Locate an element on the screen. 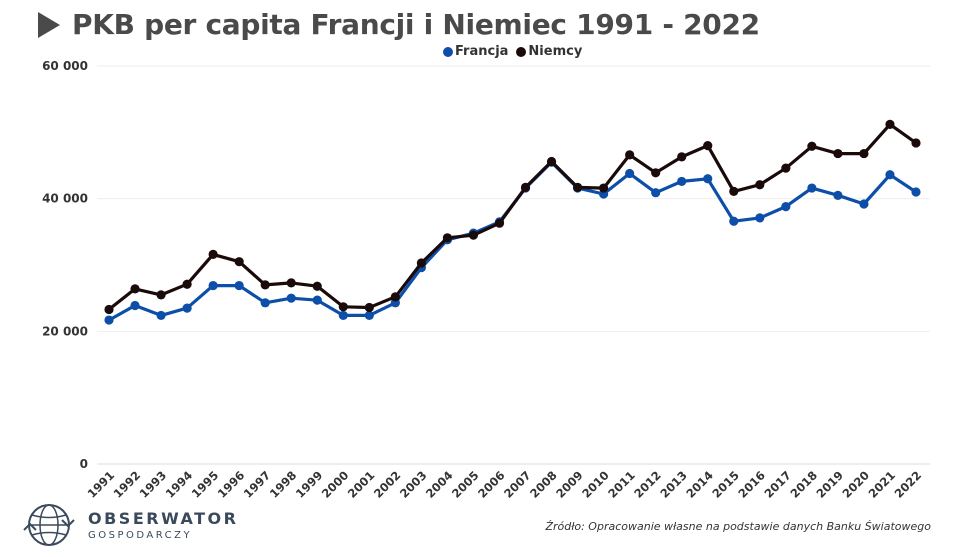 The width and height of the screenshot is (975, 557). globe-logo-icon is located at coordinates (49, 525).